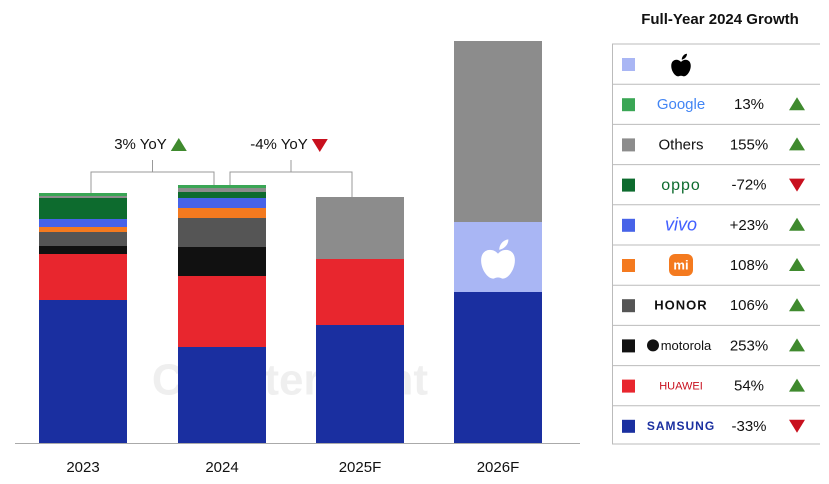 The width and height of the screenshot is (829, 484). I want to click on growth-label: 13%, so click(749, 104).